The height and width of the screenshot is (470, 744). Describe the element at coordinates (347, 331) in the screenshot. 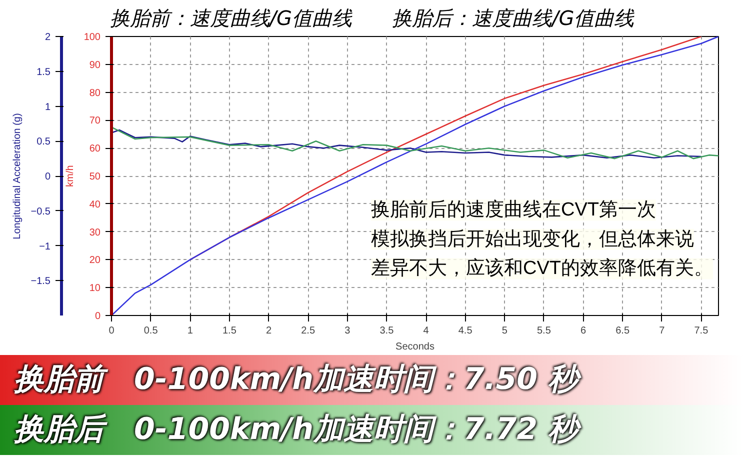

I see `x-tick-label: 3` at that location.